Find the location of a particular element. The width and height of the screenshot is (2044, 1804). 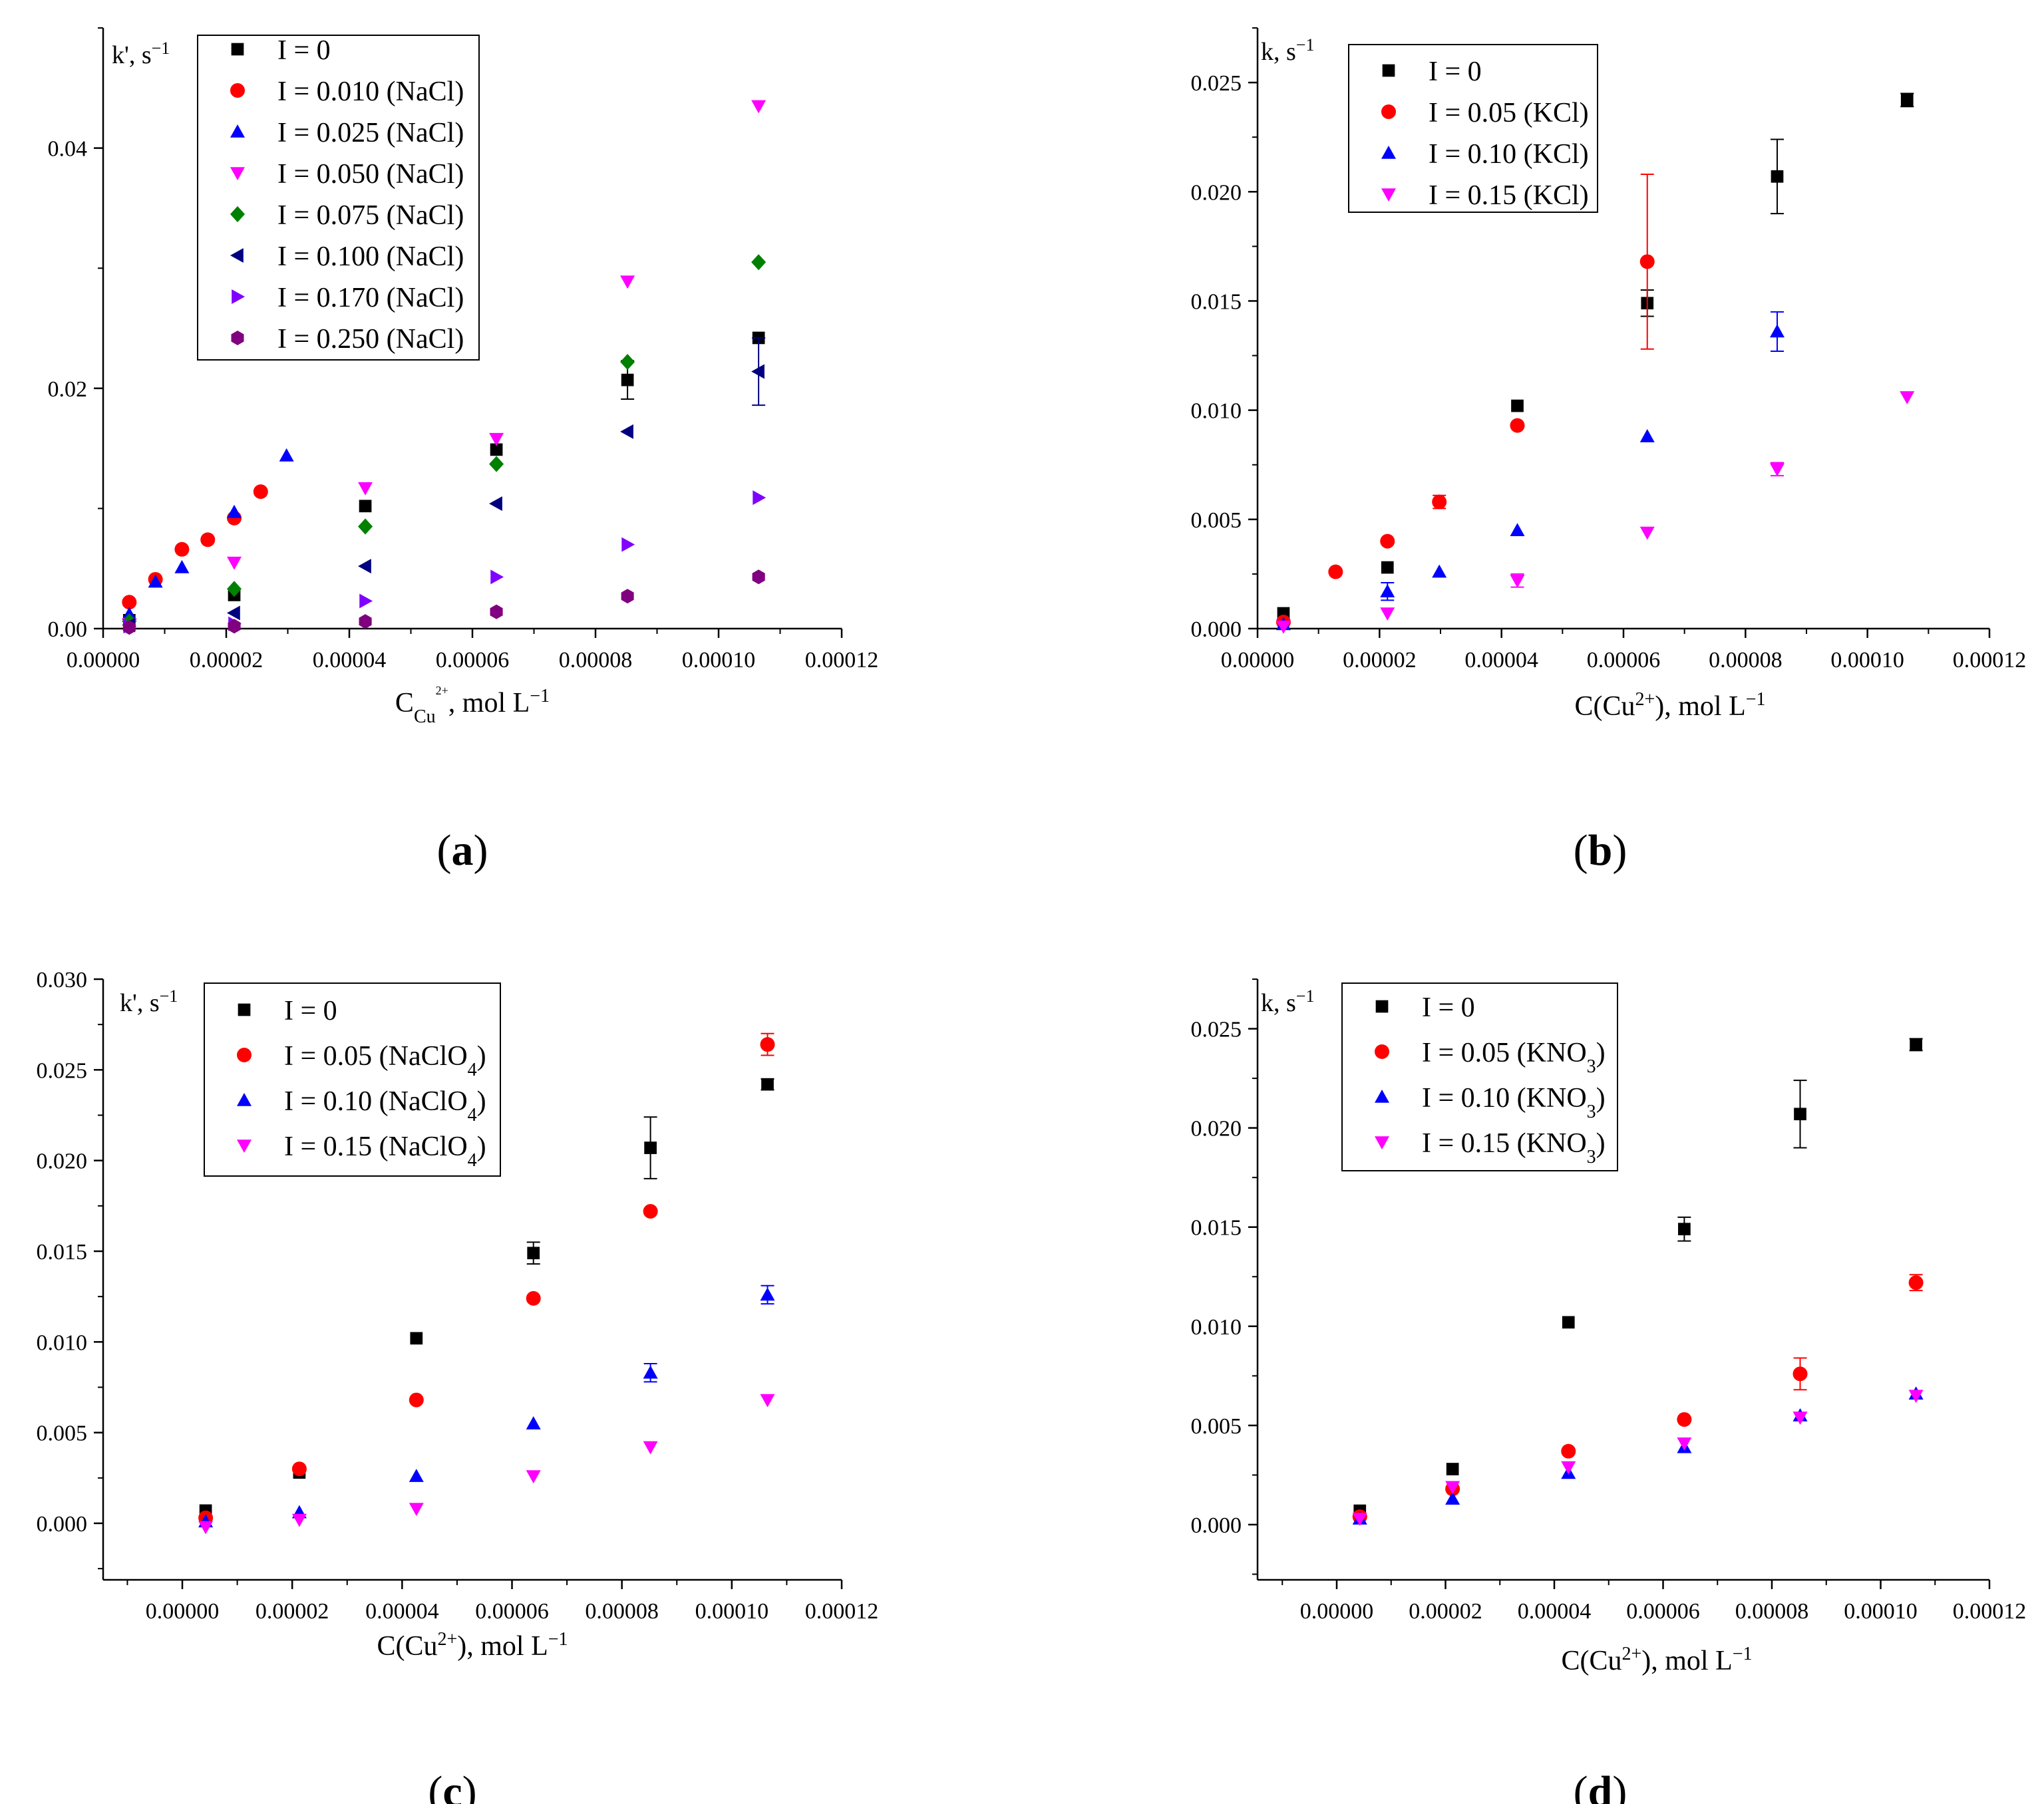

legend-entry: I = 0.10 (KCl) is located at coordinates (1509, 154).